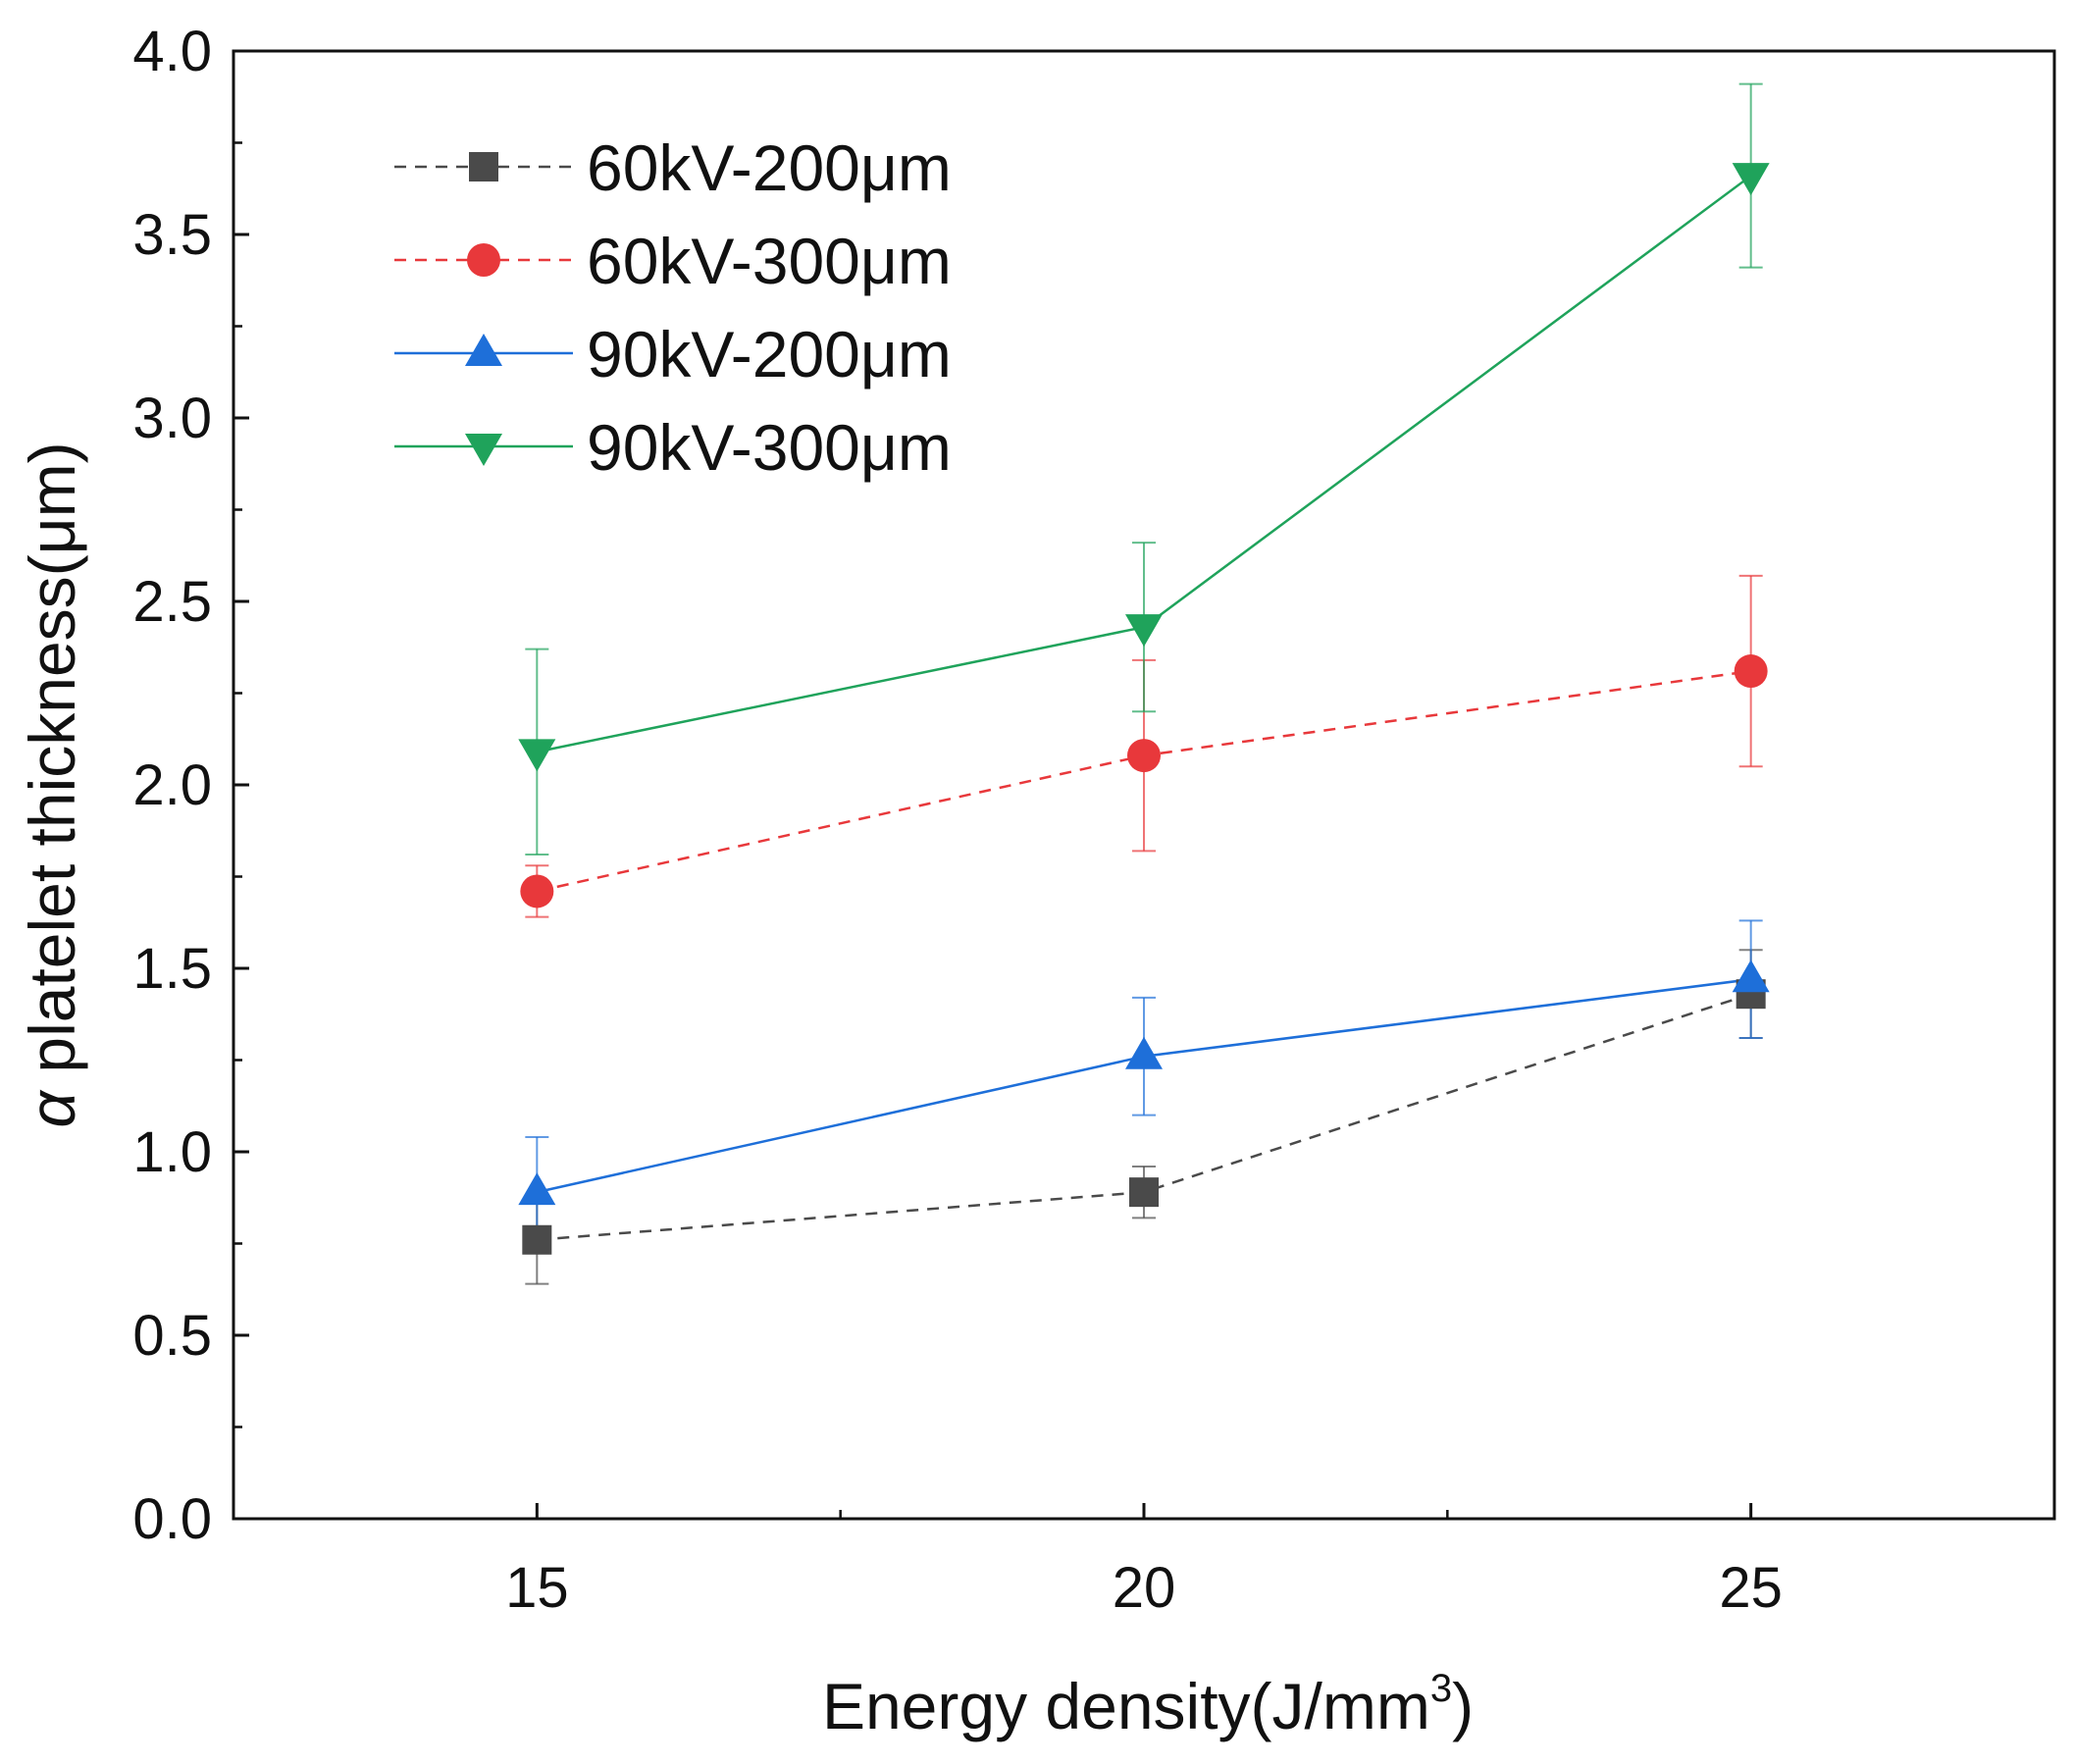 Image resolution: width=2073 pixels, height=1764 pixels. What do you see at coordinates (172, 602) in the screenshot?
I see `y-tick-label: 2.5` at bounding box center [172, 602].